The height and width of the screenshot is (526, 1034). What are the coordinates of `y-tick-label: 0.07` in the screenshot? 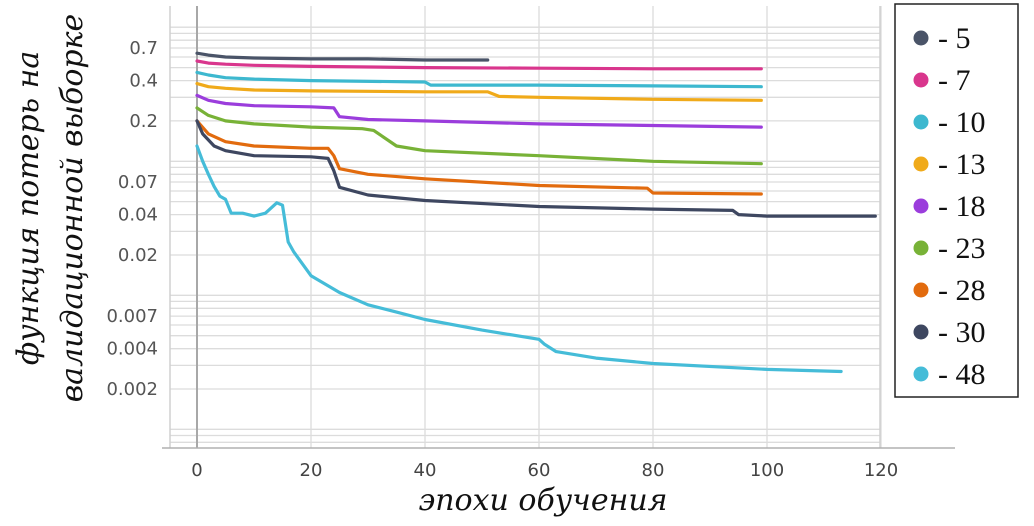 It's located at (138, 182).